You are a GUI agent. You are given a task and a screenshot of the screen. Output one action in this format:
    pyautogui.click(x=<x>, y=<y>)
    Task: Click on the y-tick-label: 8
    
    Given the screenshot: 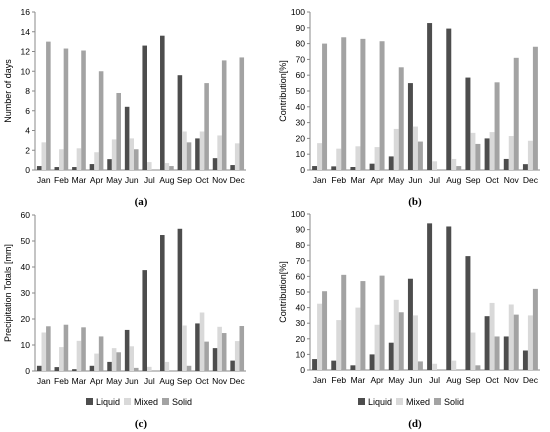 What is the action you would take?
    pyautogui.click(x=27, y=91)
    